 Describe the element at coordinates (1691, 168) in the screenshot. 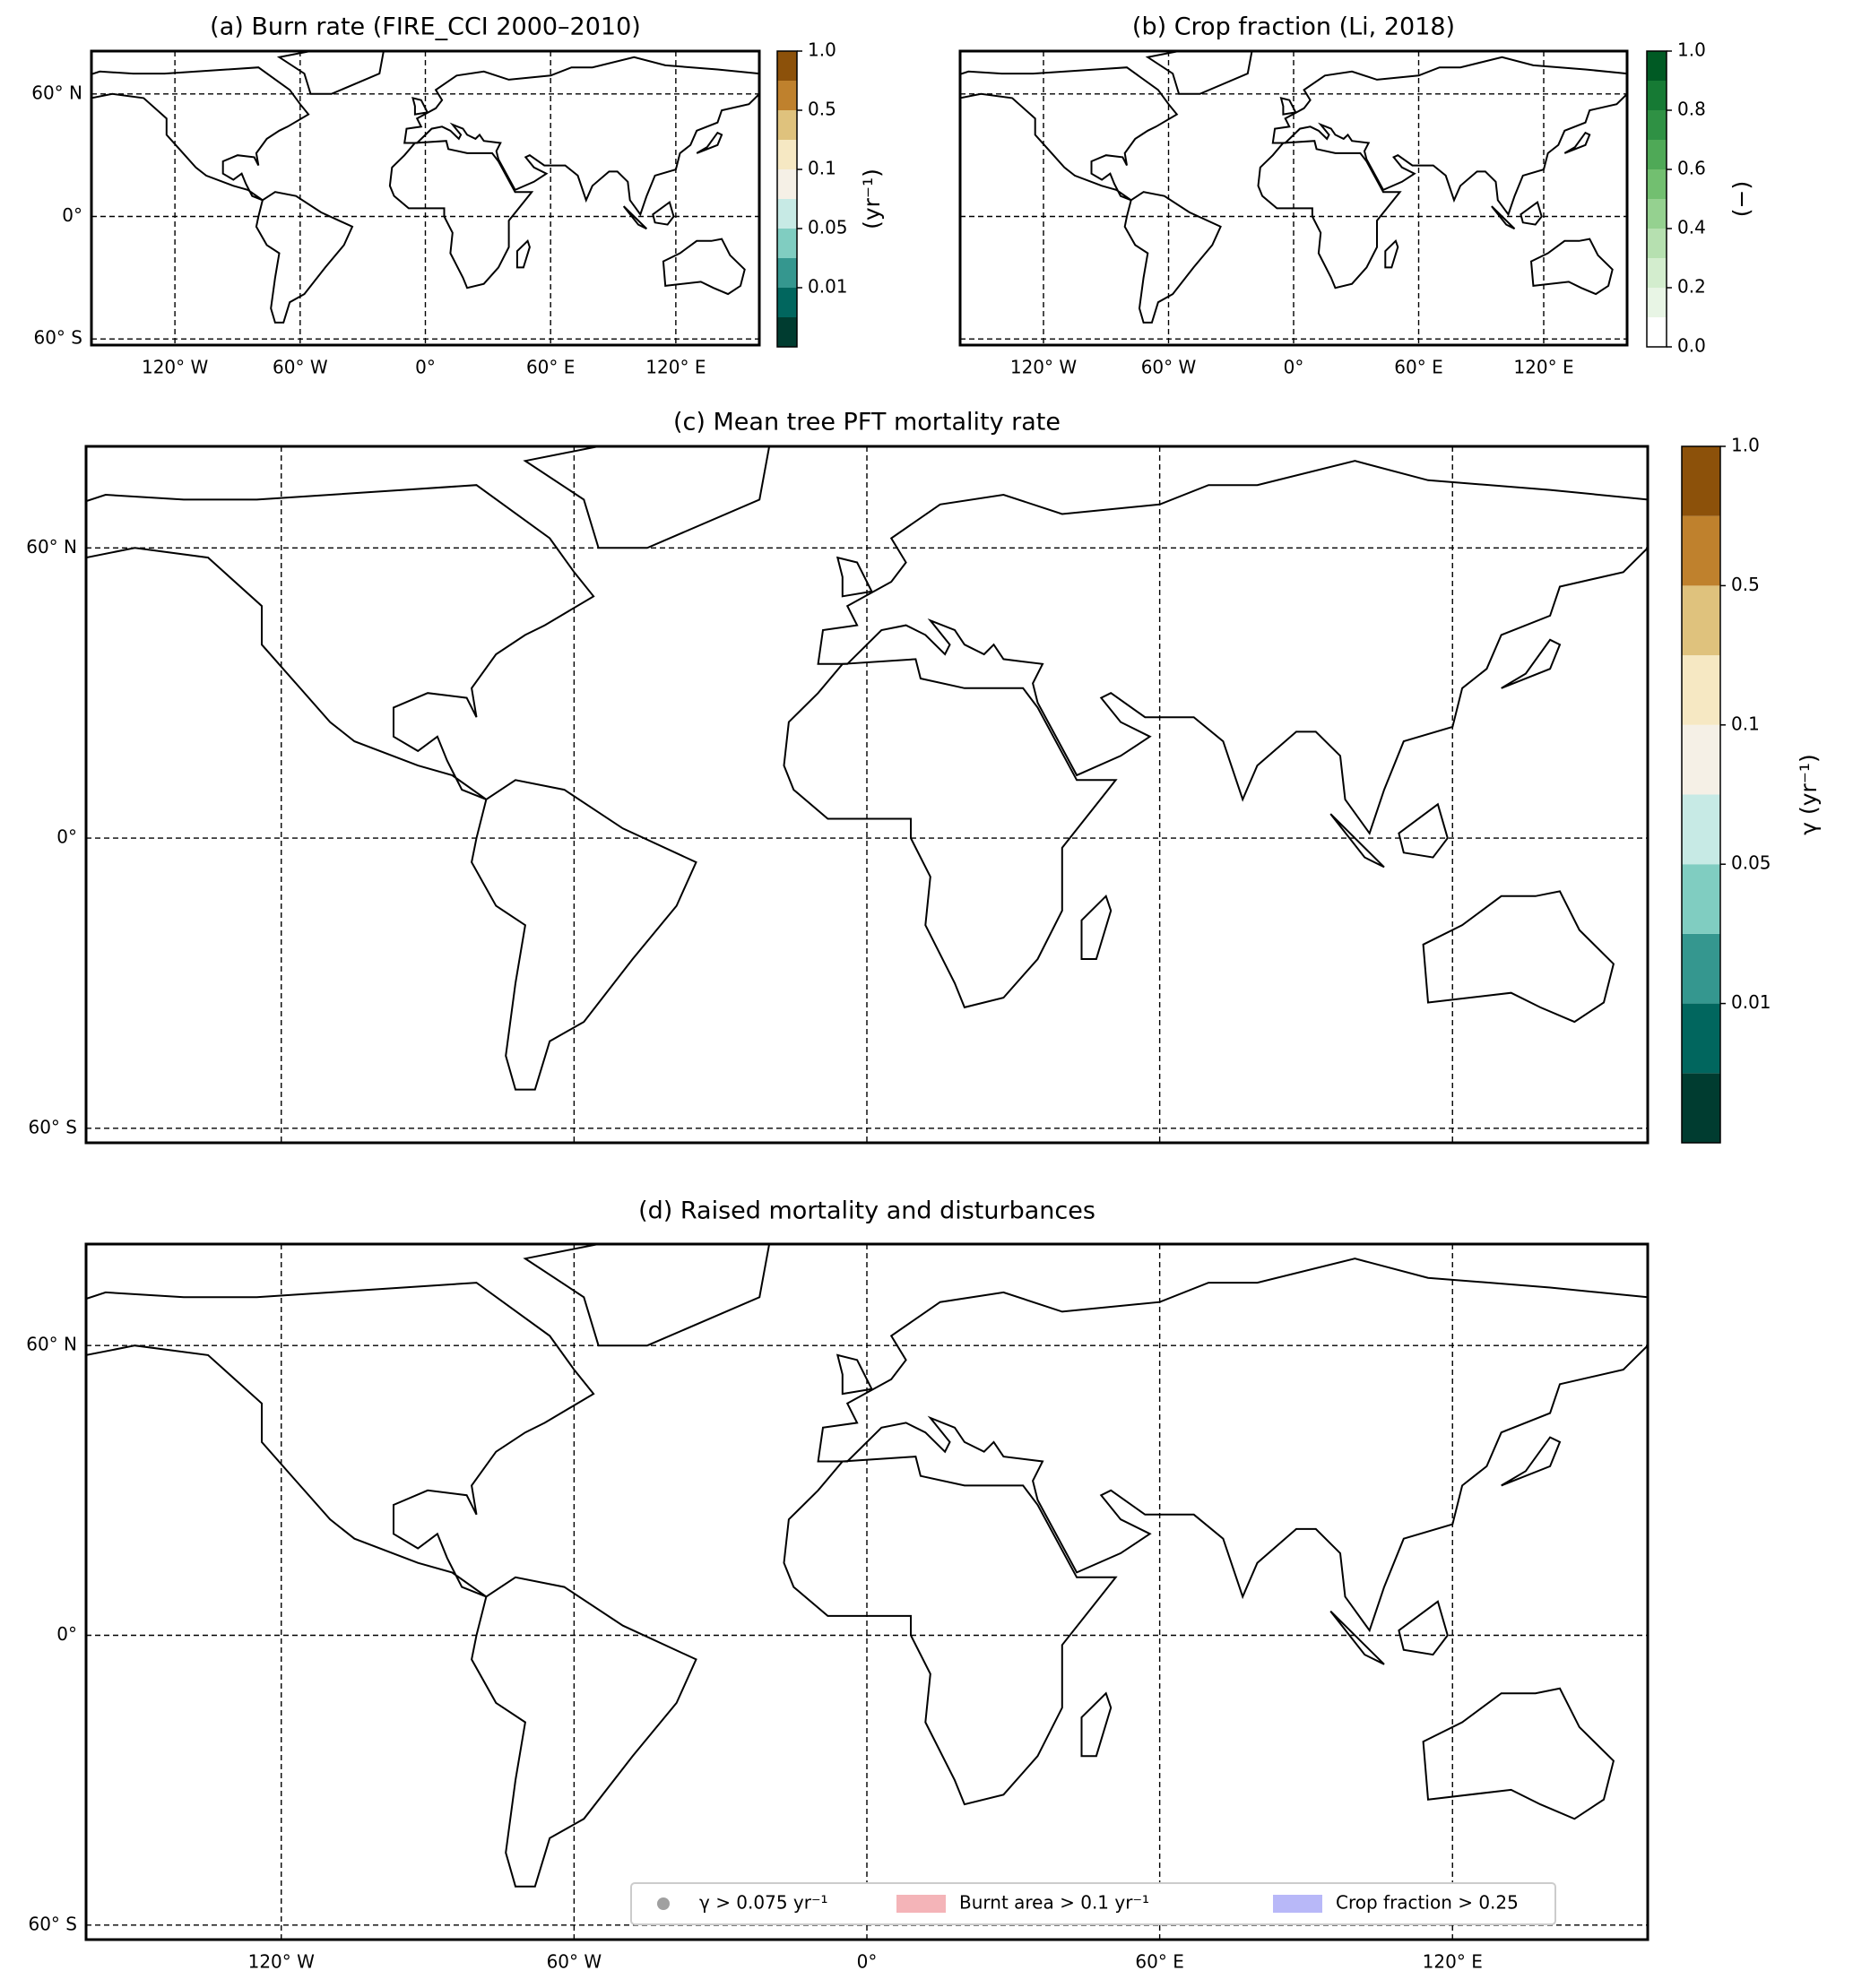

I see `colorbar-tick-label: 0.6` at that location.